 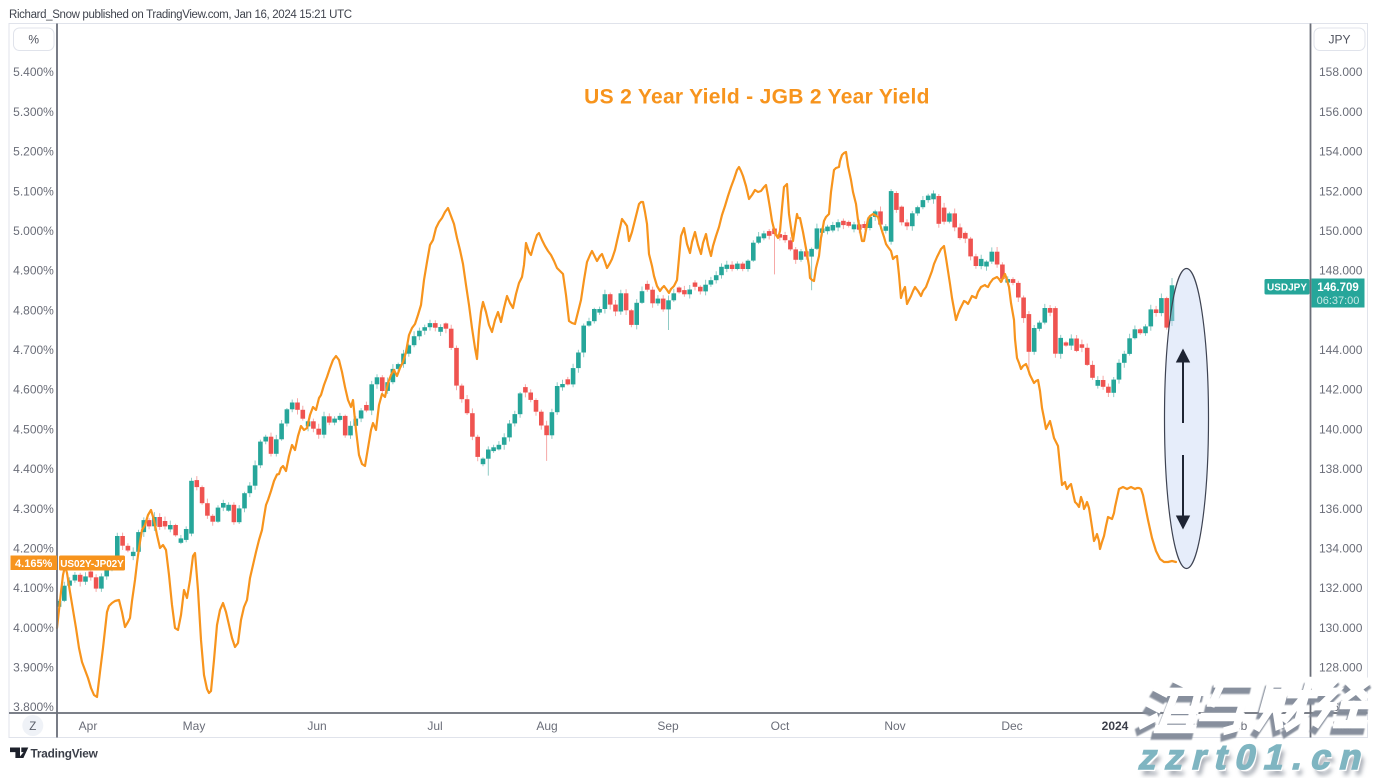 I want to click on svg-text: 4.165%, so click(x=34, y=564).